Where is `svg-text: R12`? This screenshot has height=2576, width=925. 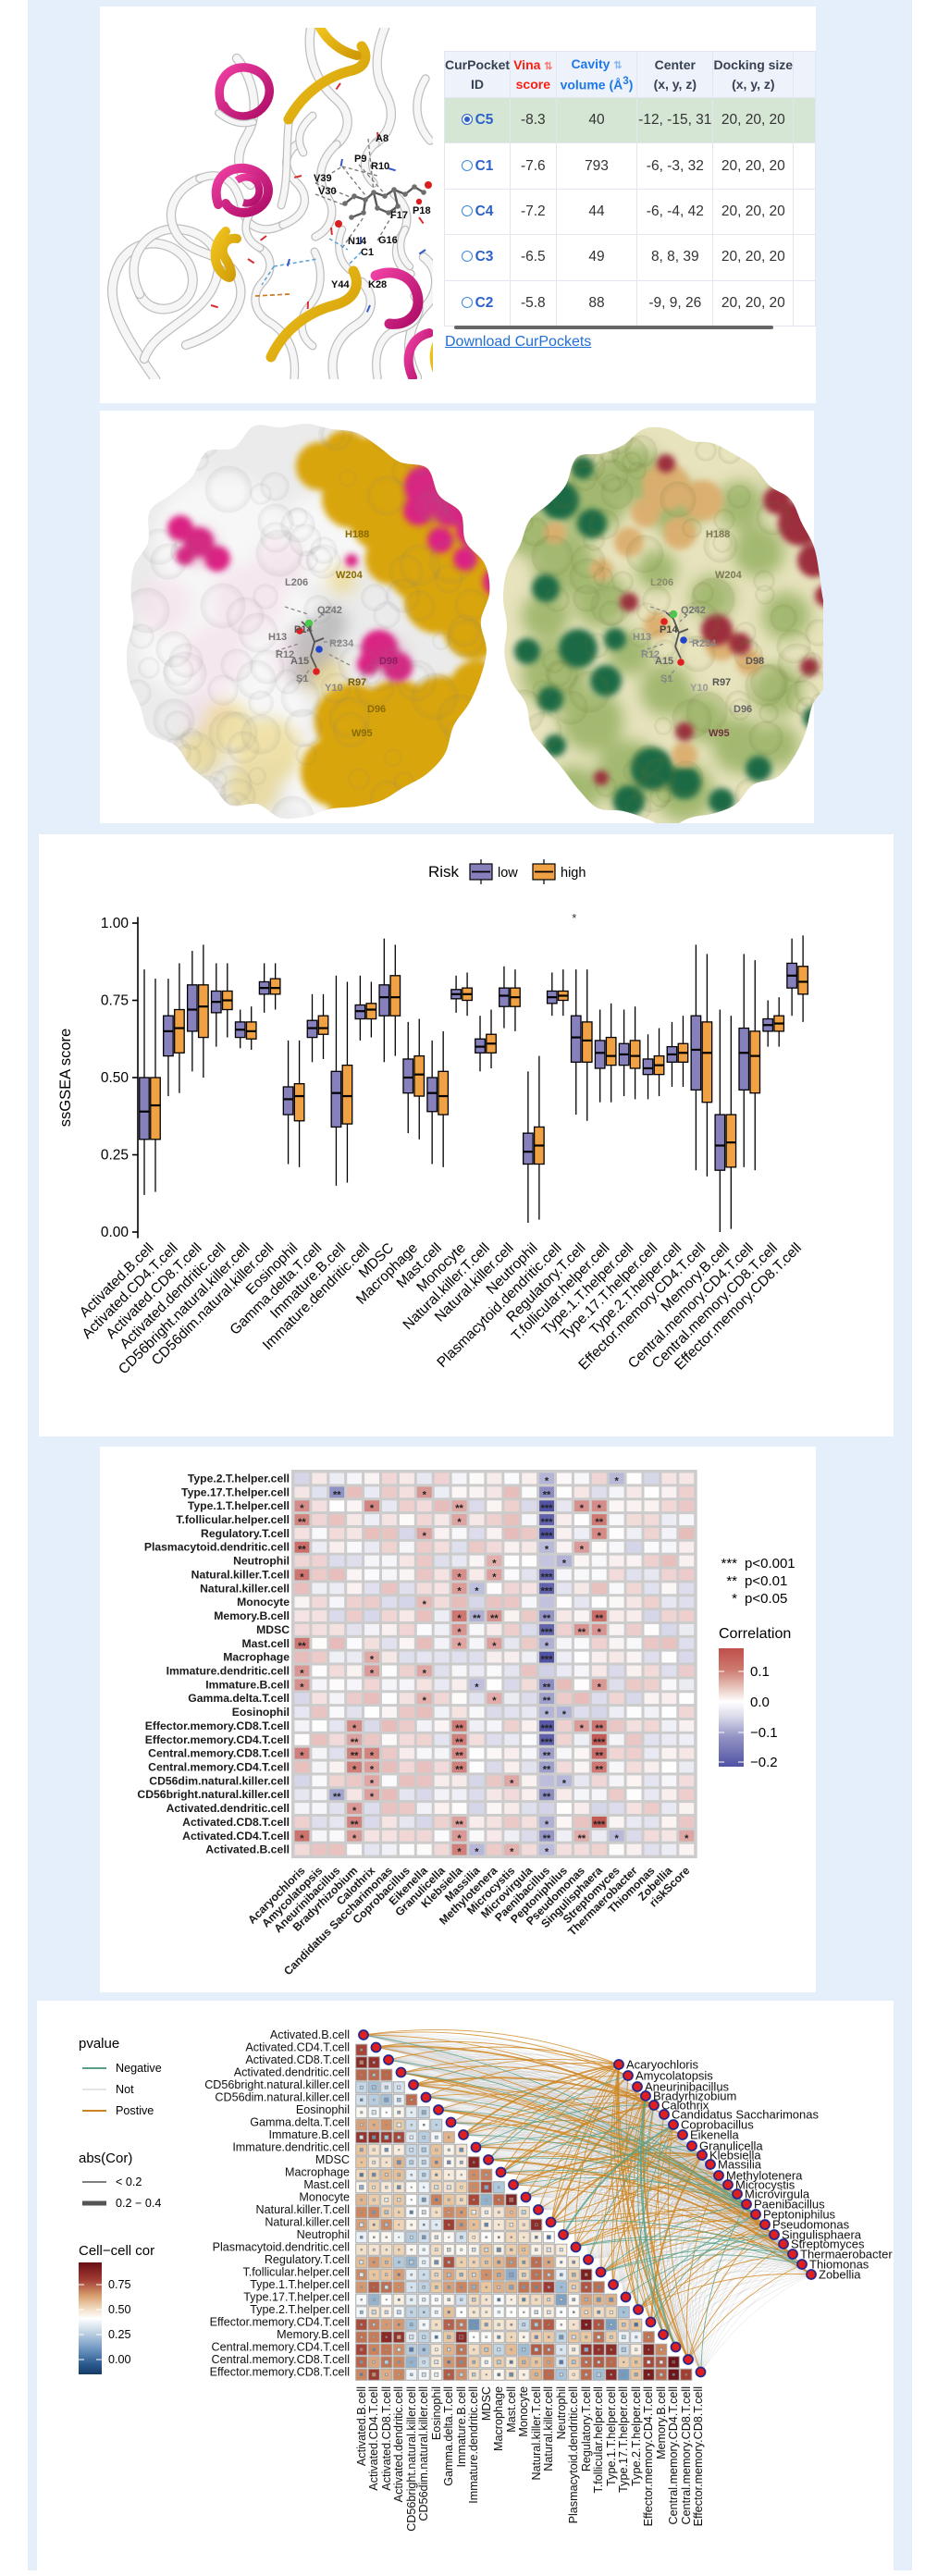 svg-text: R12 is located at coordinates (285, 654).